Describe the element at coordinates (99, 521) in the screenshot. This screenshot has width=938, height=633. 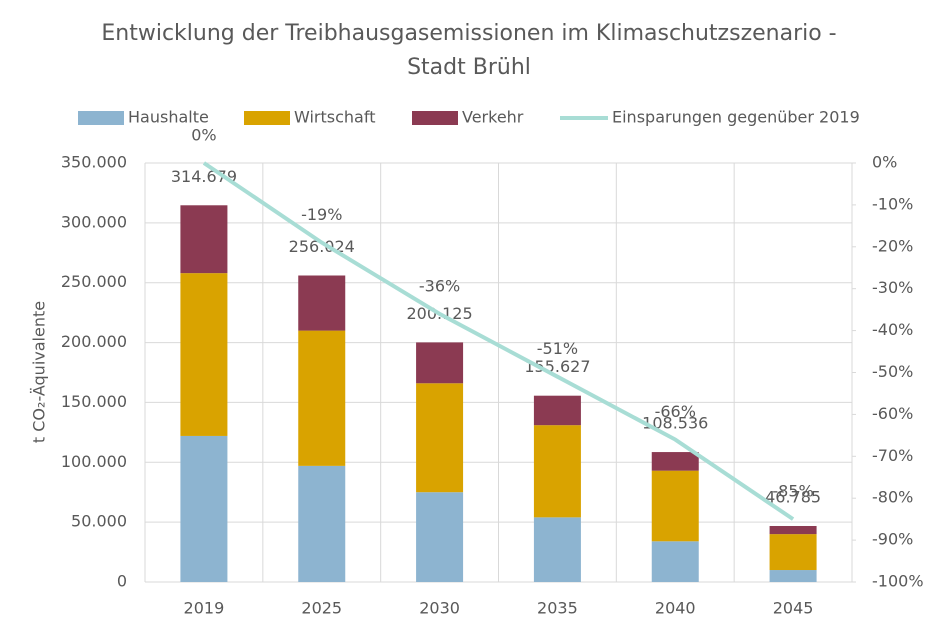
I see `y-tick-label: 50.000` at that location.